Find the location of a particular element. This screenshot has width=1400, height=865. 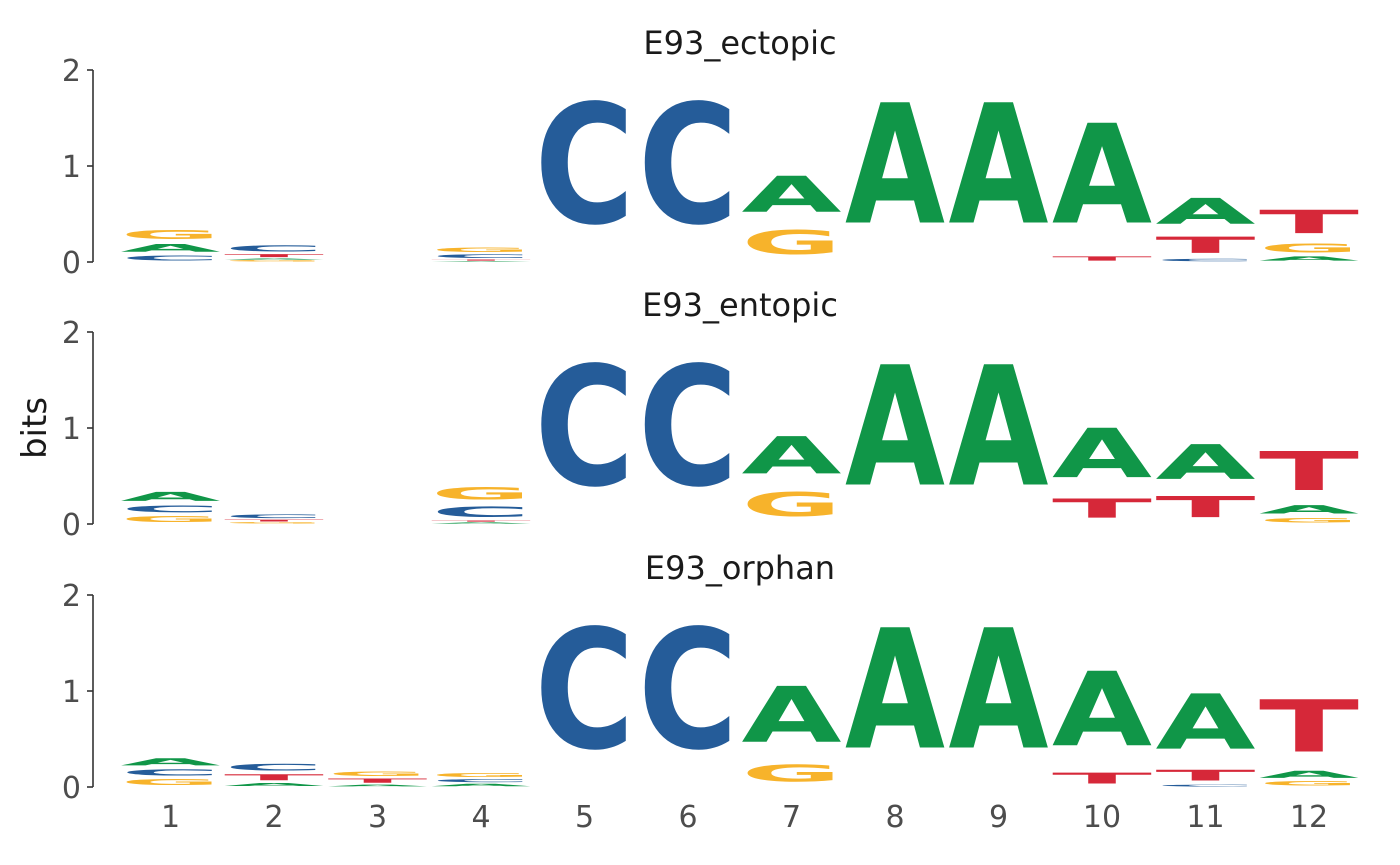

x-tick-label: 11 is located at coordinates (1205, 817).